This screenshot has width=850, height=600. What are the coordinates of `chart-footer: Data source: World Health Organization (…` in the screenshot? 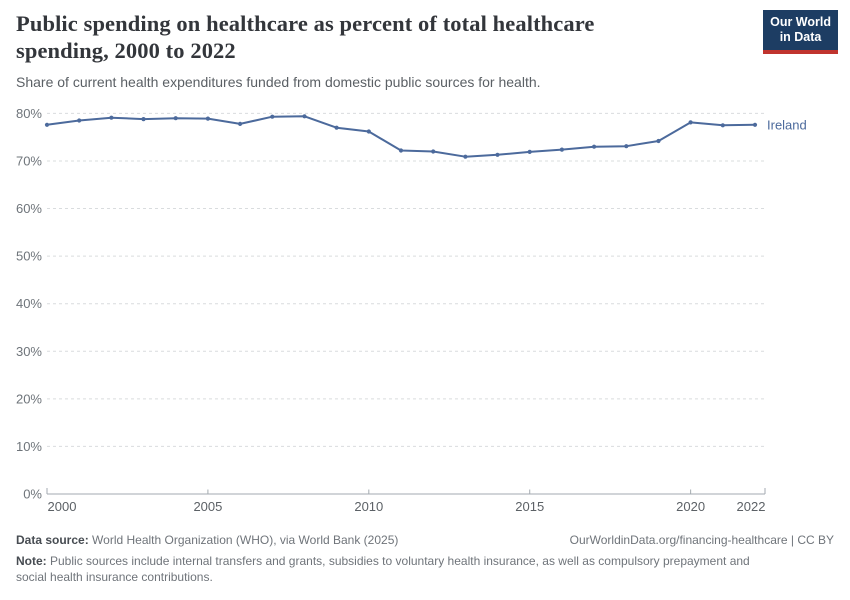 It's located at (425, 559).